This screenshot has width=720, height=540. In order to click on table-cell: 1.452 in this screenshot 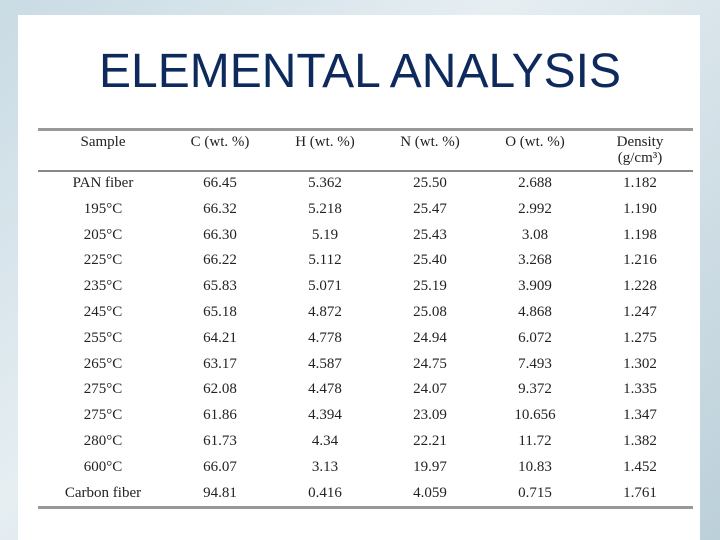, I will do `click(640, 466)`.